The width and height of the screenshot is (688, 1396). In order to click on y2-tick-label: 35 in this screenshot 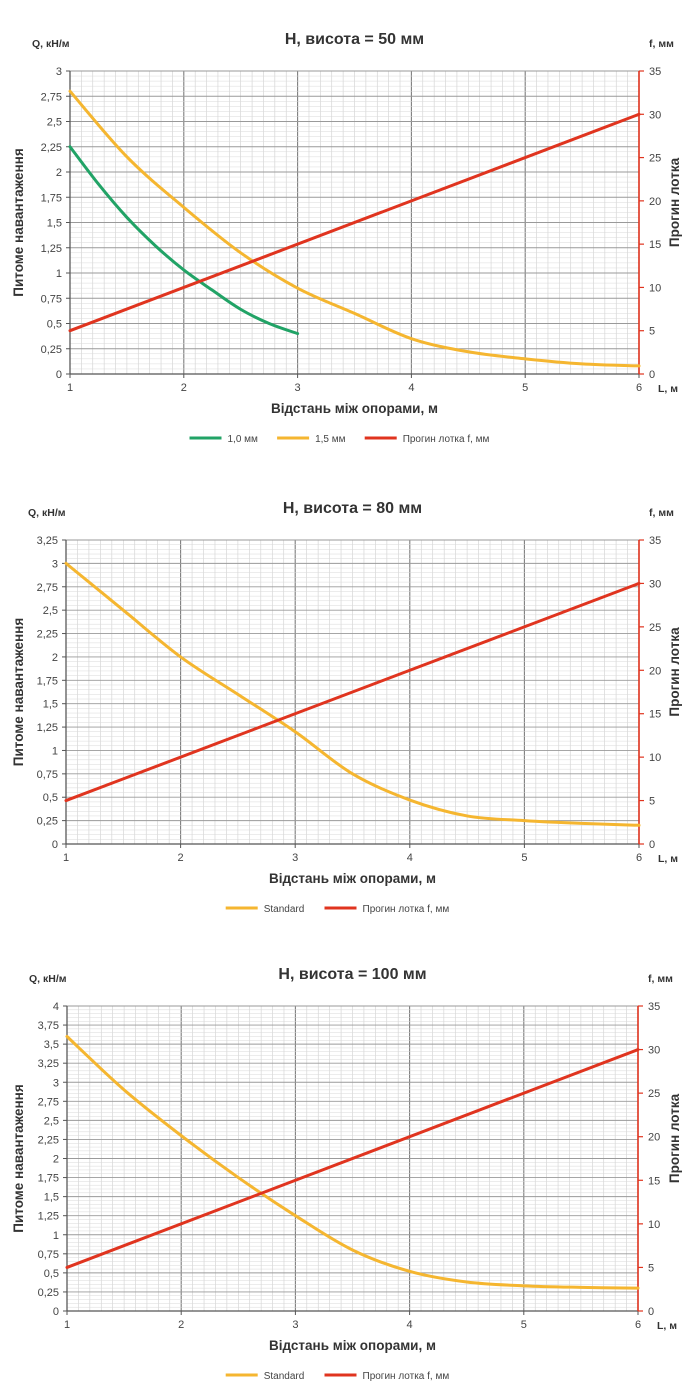, I will do `click(655, 541)`.